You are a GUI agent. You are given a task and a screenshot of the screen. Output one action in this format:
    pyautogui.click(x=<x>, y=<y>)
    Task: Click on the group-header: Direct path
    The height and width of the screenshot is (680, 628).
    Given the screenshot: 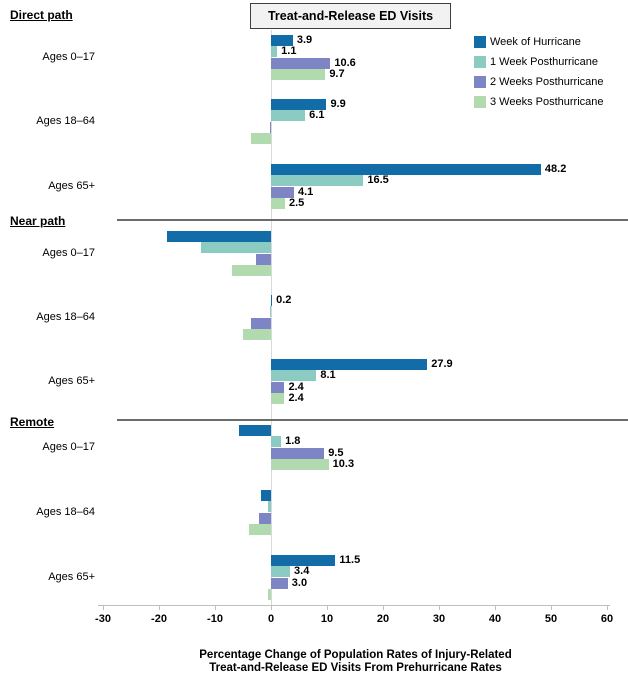 What is the action you would take?
    pyautogui.click(x=41, y=15)
    